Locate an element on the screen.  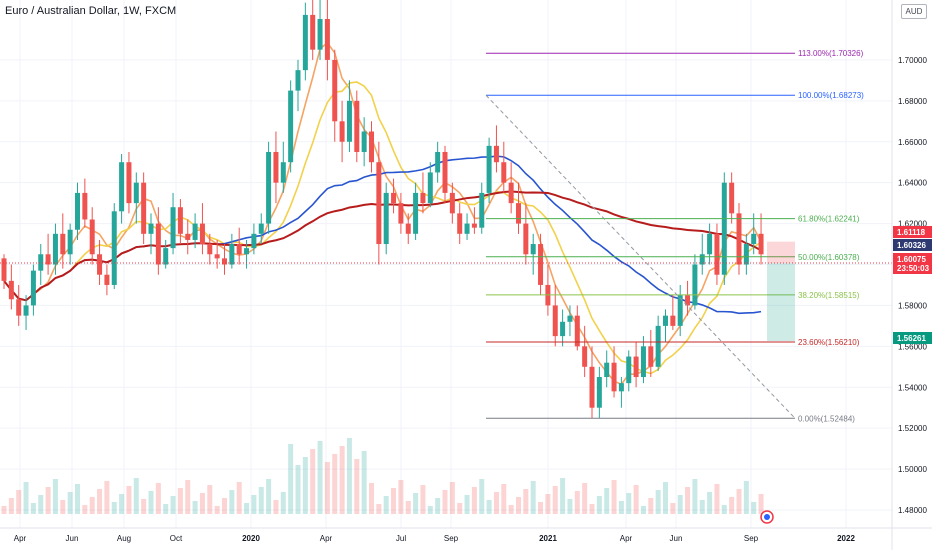
position-target-zone is located at coordinates (781, 301).